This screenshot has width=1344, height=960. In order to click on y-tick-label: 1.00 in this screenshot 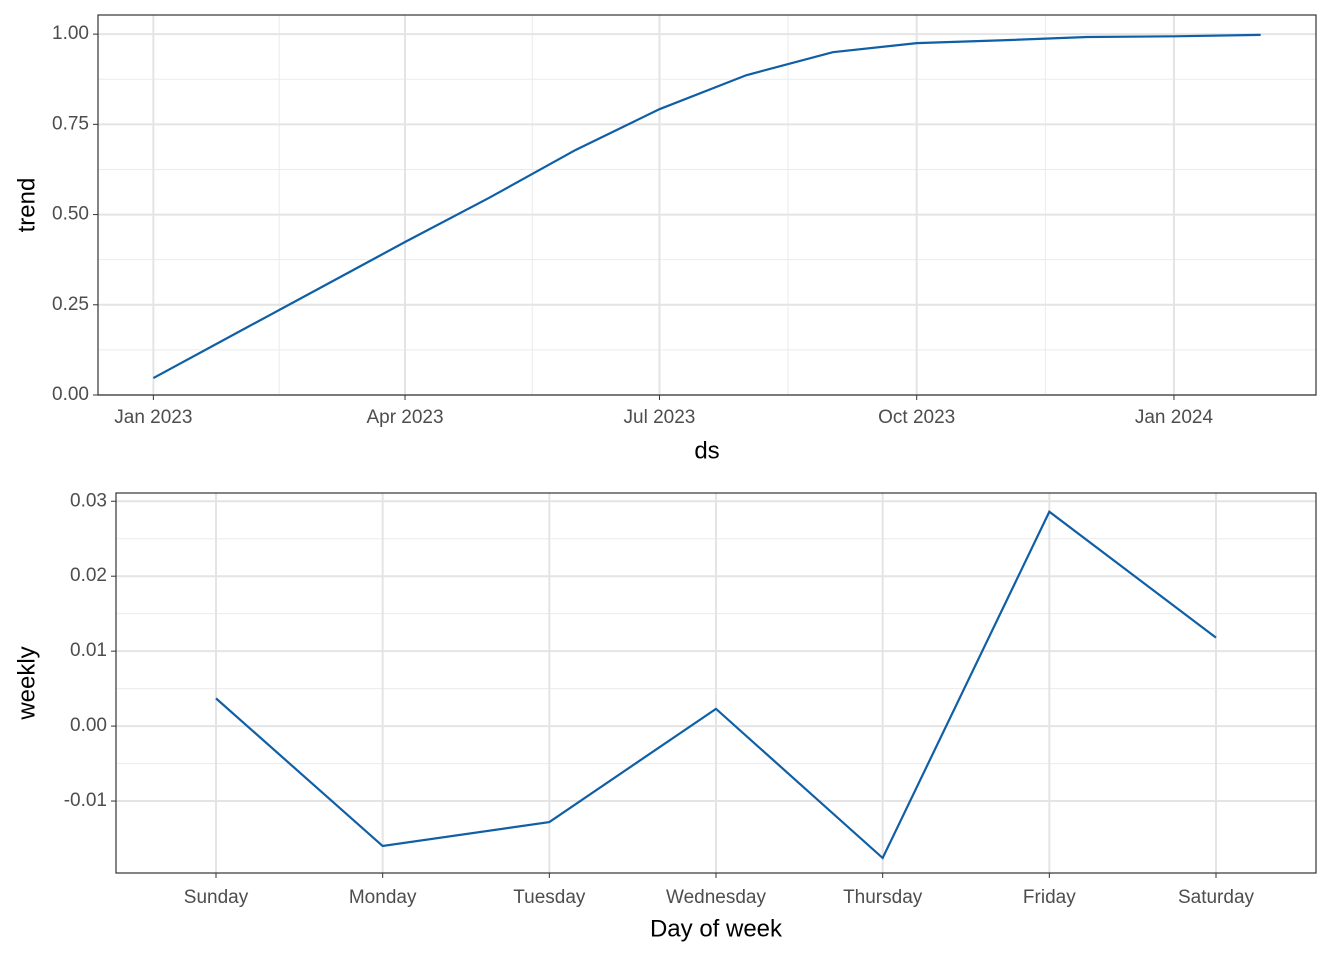, I will do `click(70, 33)`.